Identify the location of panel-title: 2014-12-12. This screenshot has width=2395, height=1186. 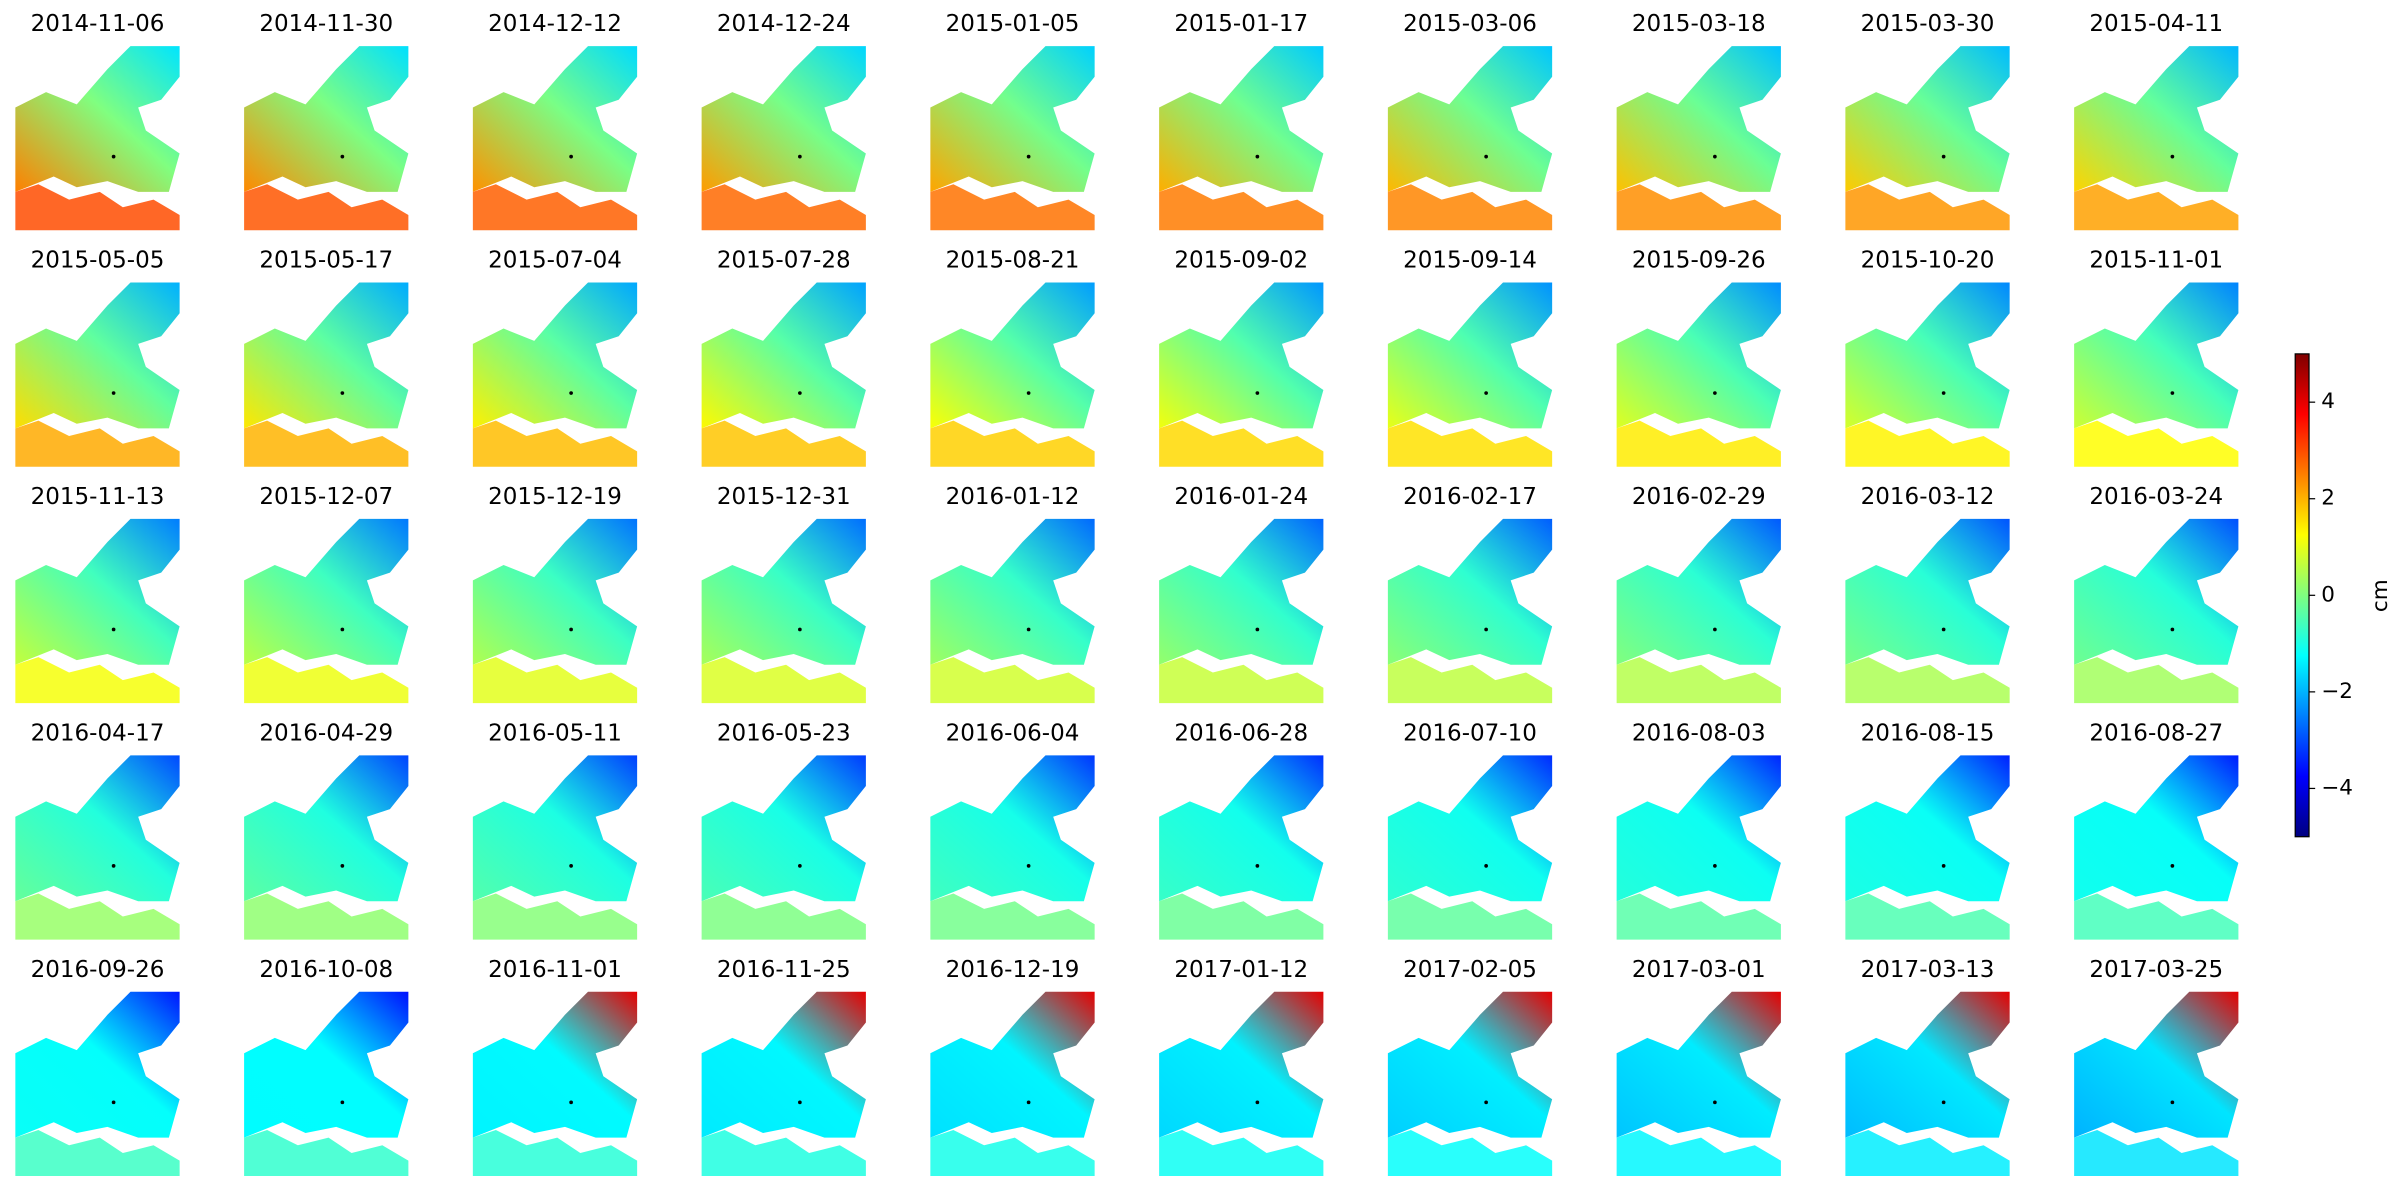
(555, 24).